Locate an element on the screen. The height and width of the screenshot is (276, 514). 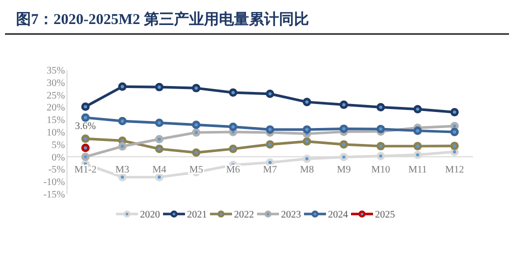
x-tick-label: M4 is located at coordinates (159, 170).